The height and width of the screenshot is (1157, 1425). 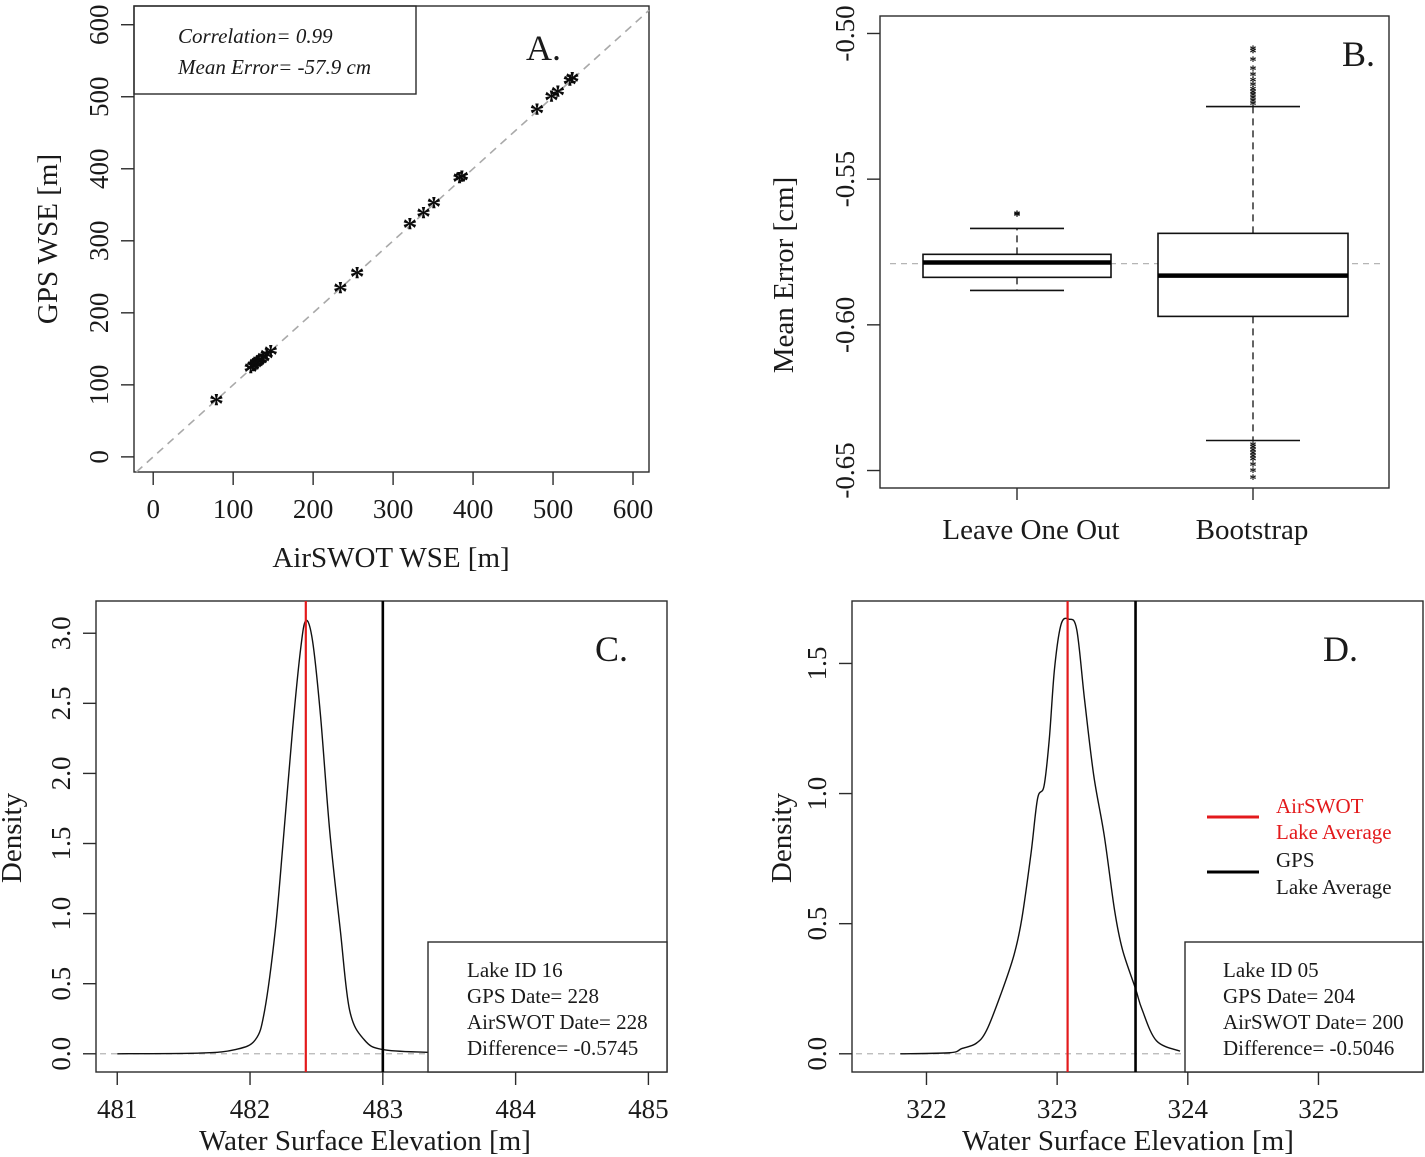 What do you see at coordinates (48, 239) in the screenshot?
I see `panel-a-ylabel: GPS WSE [m]` at bounding box center [48, 239].